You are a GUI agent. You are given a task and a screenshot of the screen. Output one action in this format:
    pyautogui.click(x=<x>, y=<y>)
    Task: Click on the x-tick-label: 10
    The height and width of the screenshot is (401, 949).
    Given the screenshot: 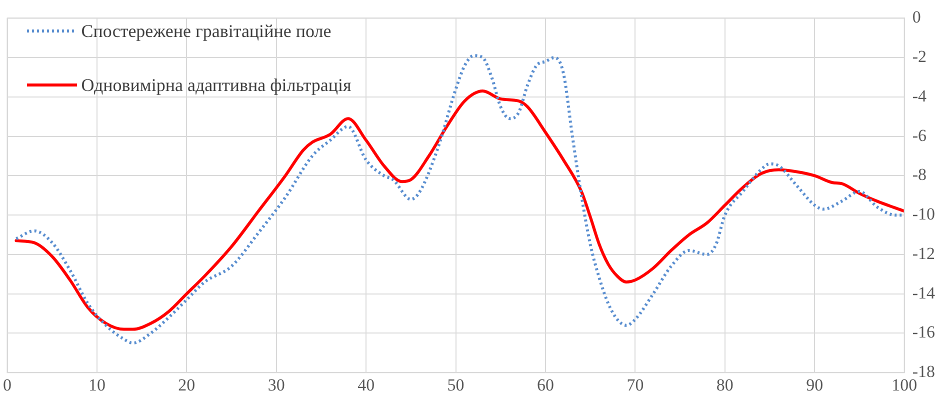 What is the action you would take?
    pyautogui.click(x=97, y=384)
    